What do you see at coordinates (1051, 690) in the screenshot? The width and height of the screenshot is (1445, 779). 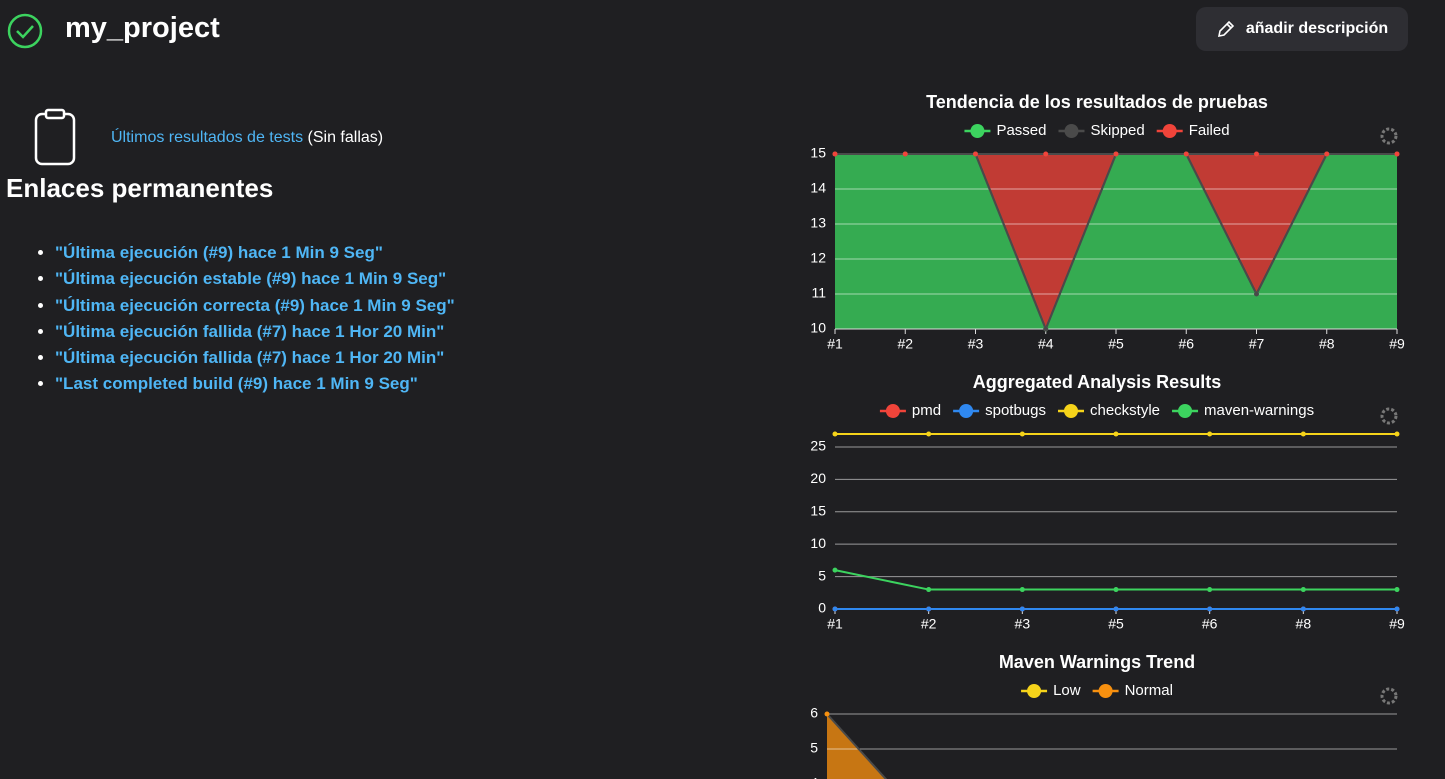 I see `legend-item: Low` at bounding box center [1051, 690].